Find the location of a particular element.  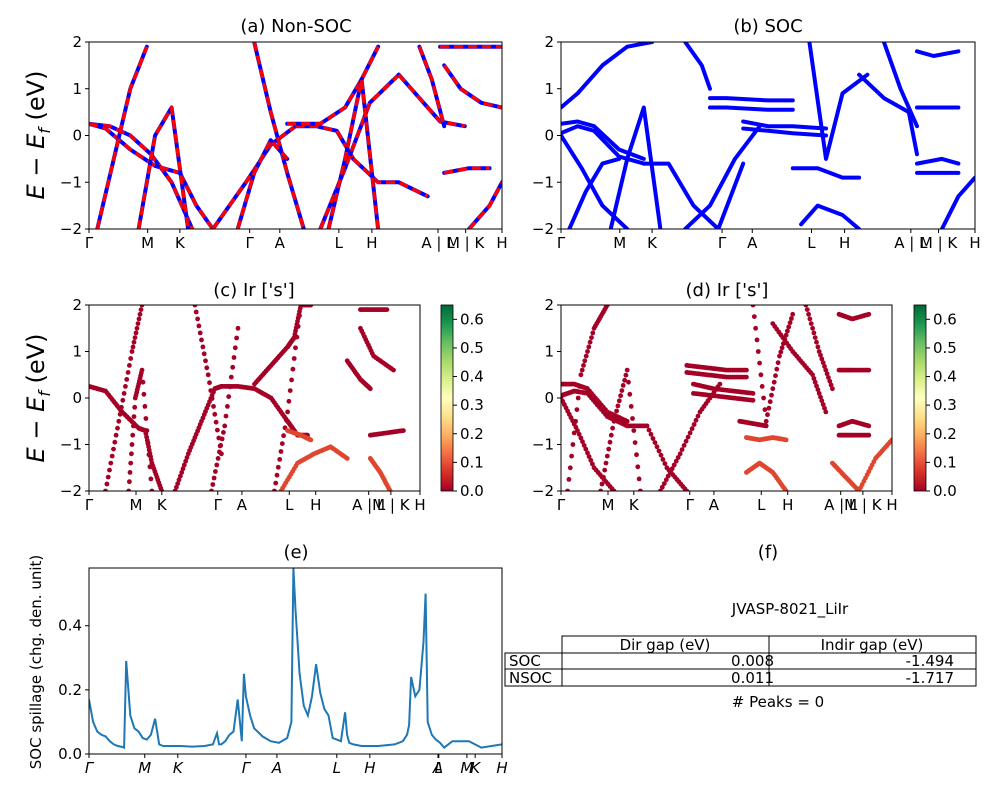

y-tick-label: −2 is located at coordinates (71, 491).